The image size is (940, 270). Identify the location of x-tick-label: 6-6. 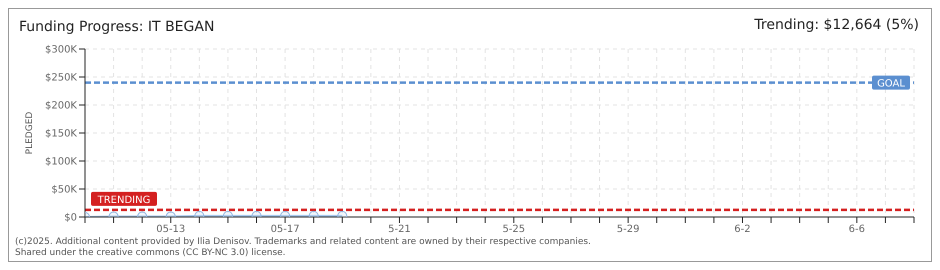
(856, 230).